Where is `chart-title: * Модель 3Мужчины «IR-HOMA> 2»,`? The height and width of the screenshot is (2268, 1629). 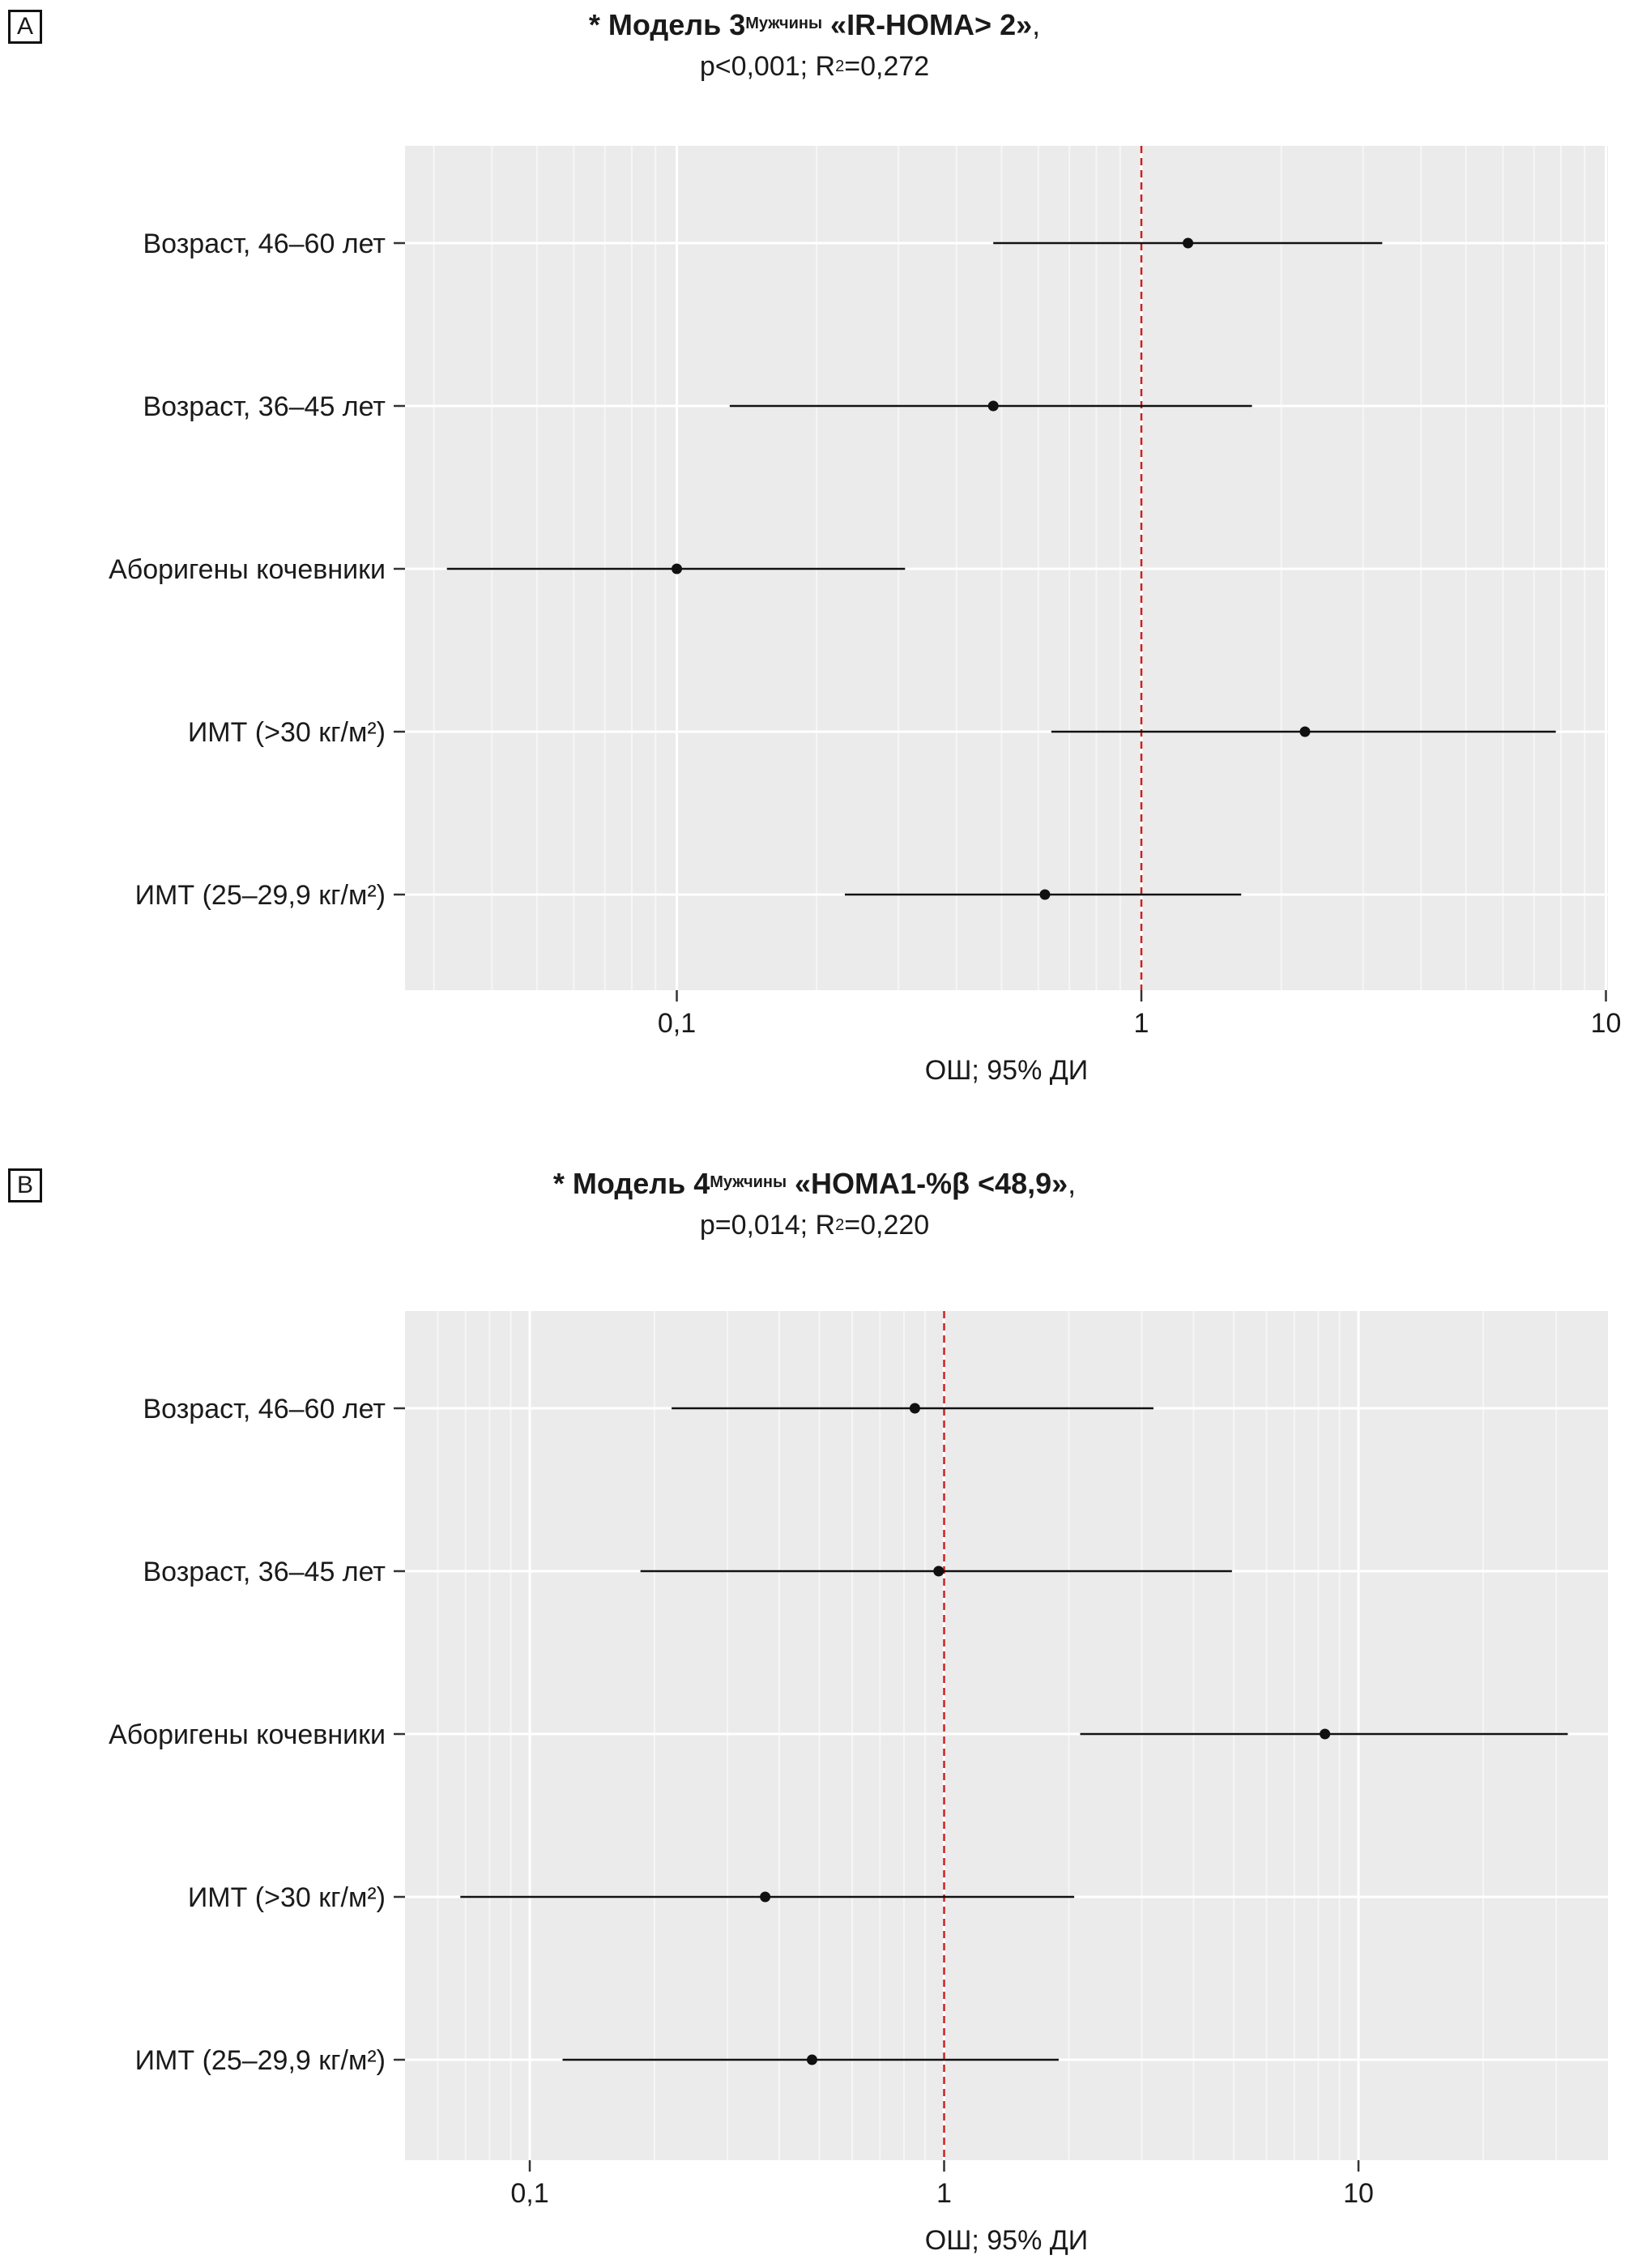 chart-title: * Модель 3Мужчины «IR-HOMA> 2», is located at coordinates (814, 25).